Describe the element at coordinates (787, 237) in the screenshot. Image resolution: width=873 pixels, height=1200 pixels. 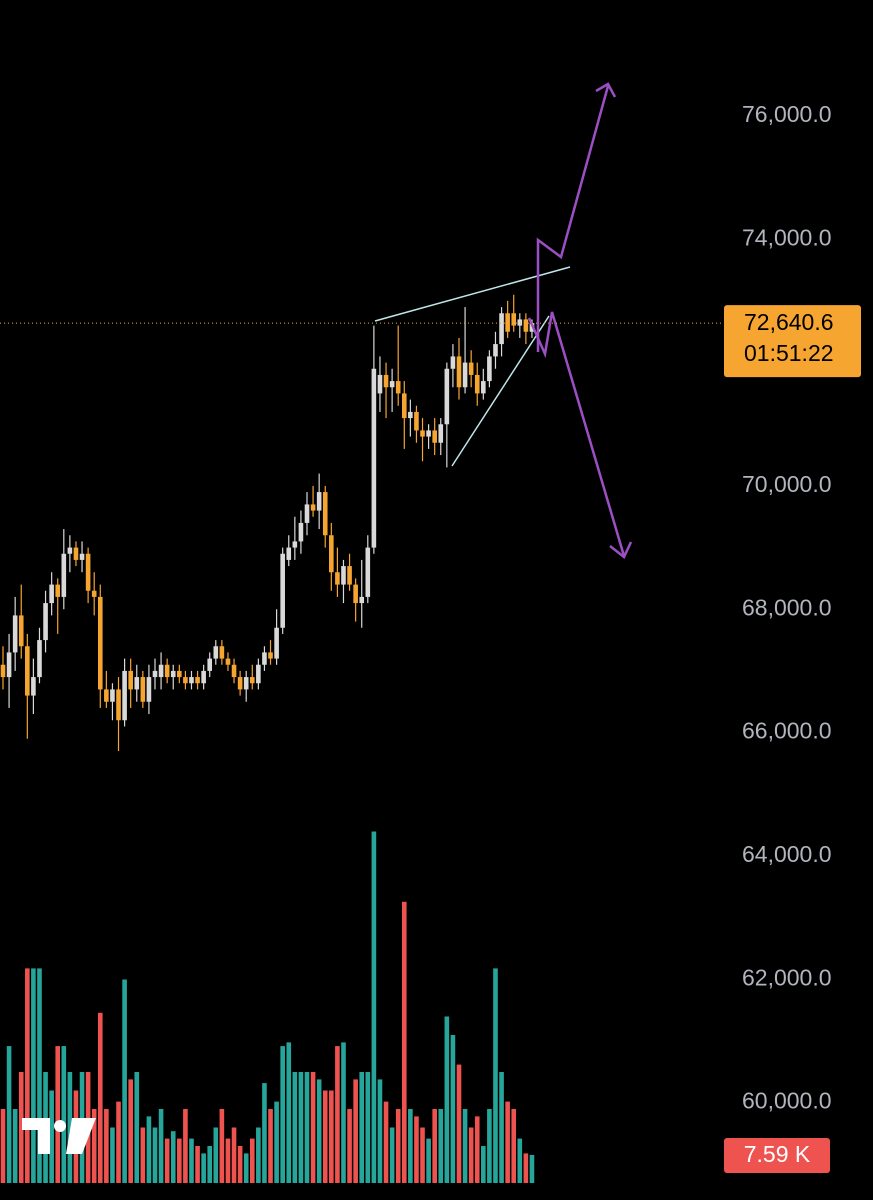
I see `y-tick-label: 74,000.0` at that location.